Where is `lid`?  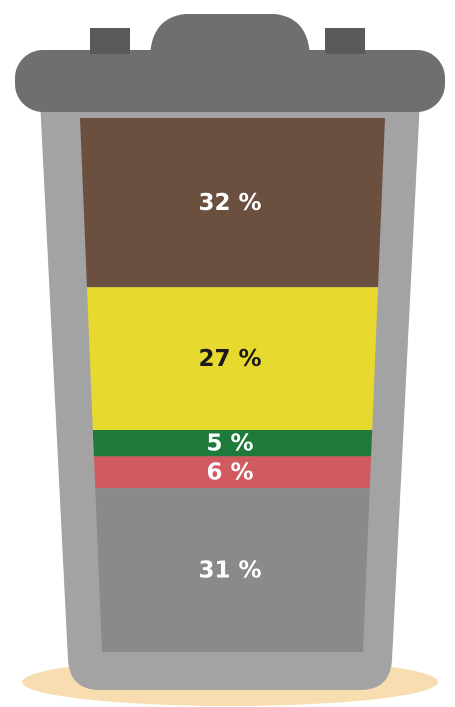 lid is located at coordinates (230, 81).